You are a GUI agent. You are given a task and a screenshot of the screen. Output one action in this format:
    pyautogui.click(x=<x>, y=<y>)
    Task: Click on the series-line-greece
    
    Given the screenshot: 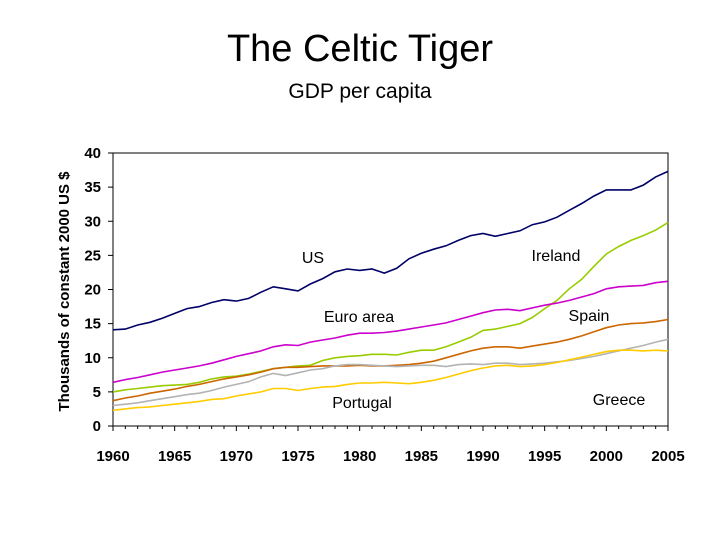 What is the action you would take?
    pyautogui.click(x=390, y=372)
    